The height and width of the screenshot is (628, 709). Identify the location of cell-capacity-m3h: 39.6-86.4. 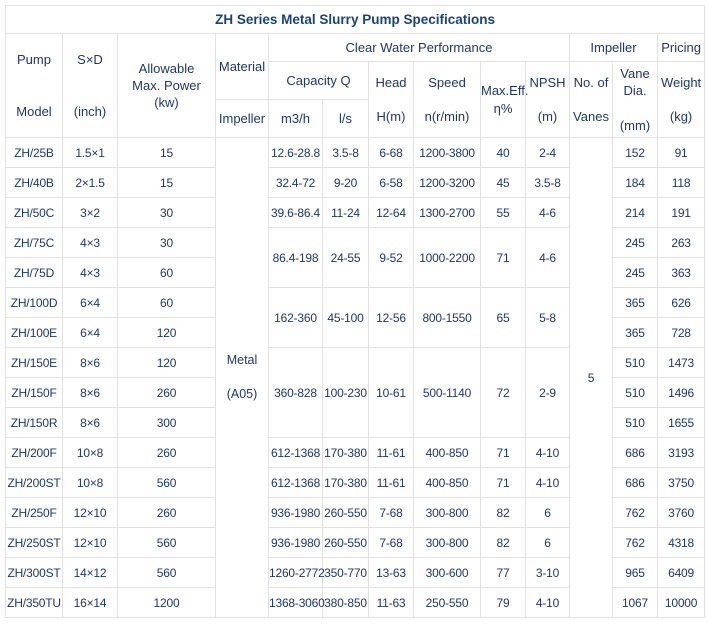
(295, 212).